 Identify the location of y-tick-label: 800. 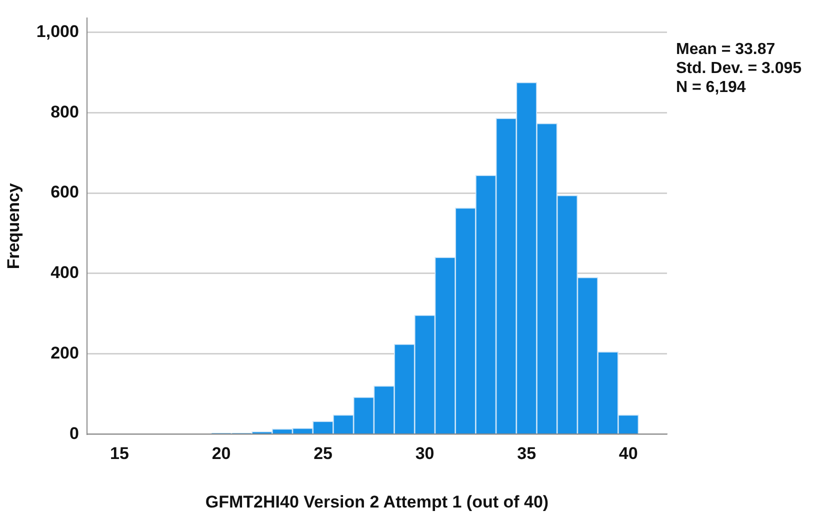
(64, 112).